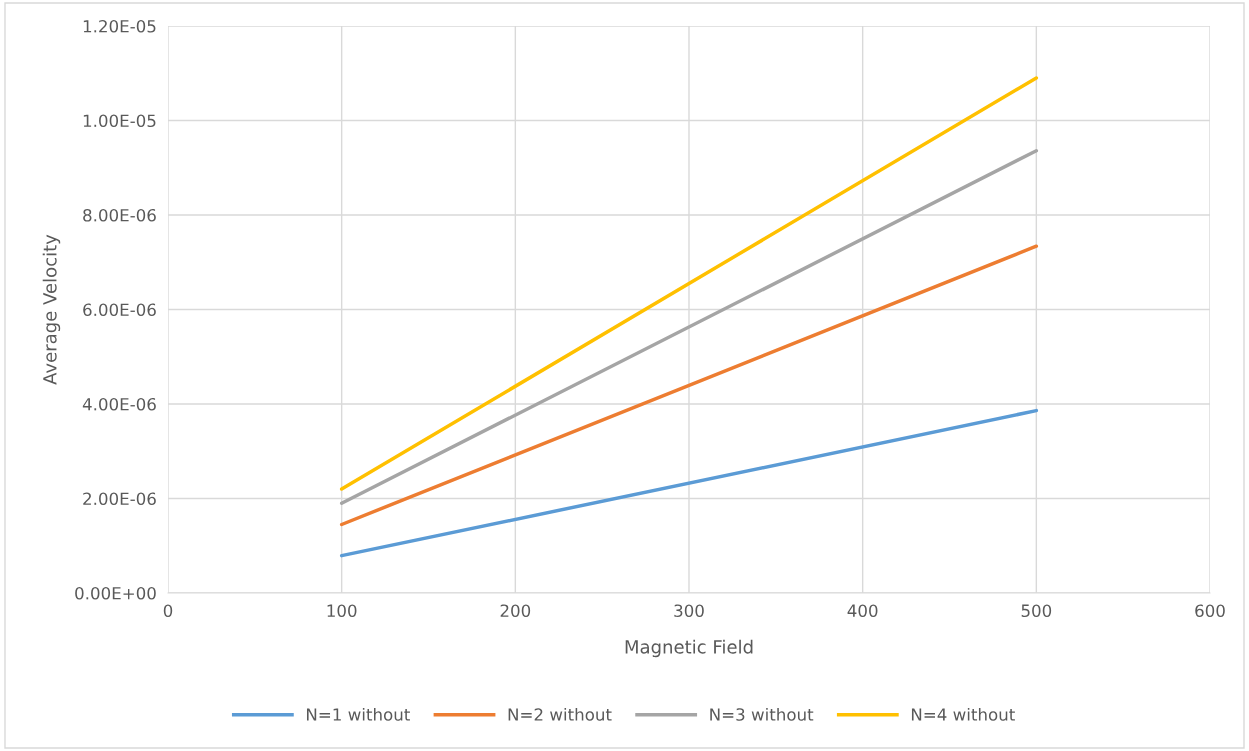 This screenshot has height=751, width=1249. Describe the element at coordinates (119, 121) in the screenshot. I see `y-tick-label: 1.00E-05` at that location.